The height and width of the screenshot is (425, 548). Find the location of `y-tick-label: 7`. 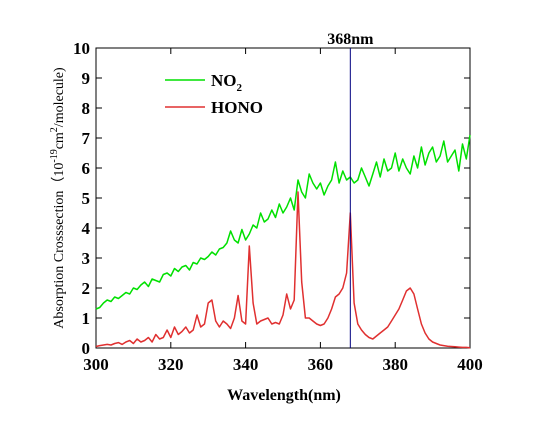

y-tick-label: 7 is located at coordinates (86, 138).